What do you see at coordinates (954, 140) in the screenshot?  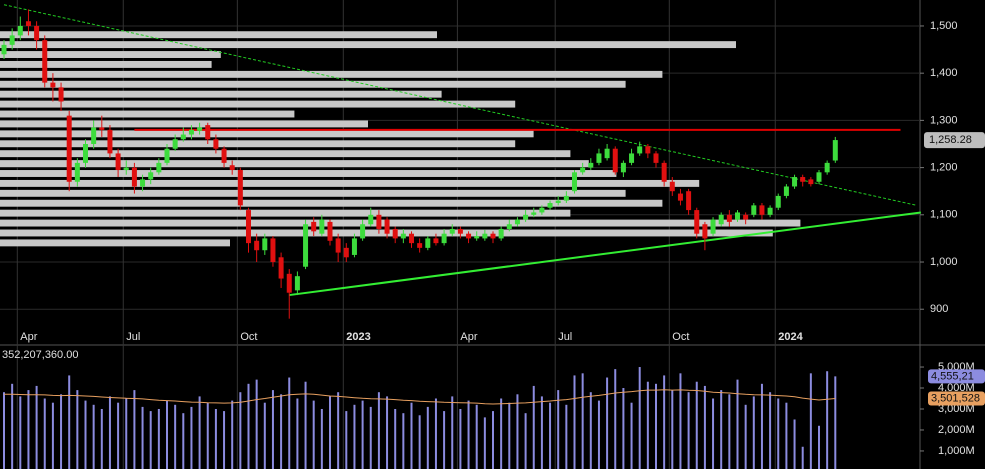 I see `last-price-box` at bounding box center [954, 140].